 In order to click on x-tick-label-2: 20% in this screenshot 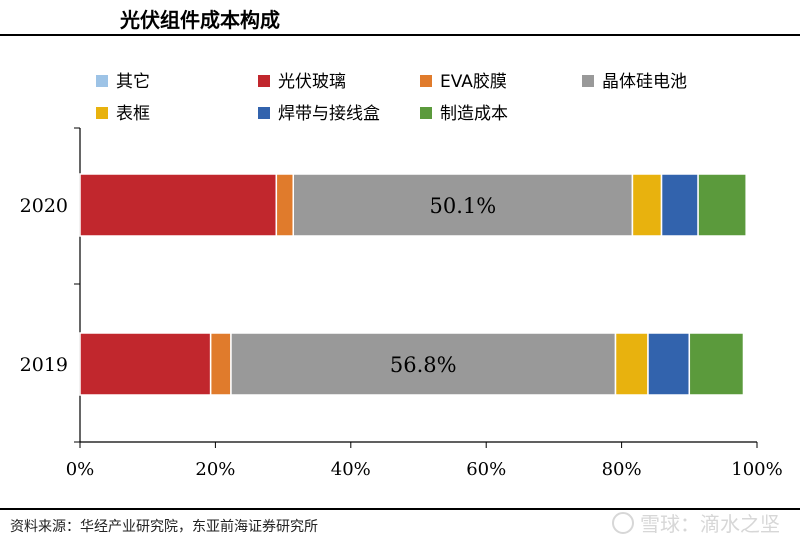, I will do `click(215, 469)`.